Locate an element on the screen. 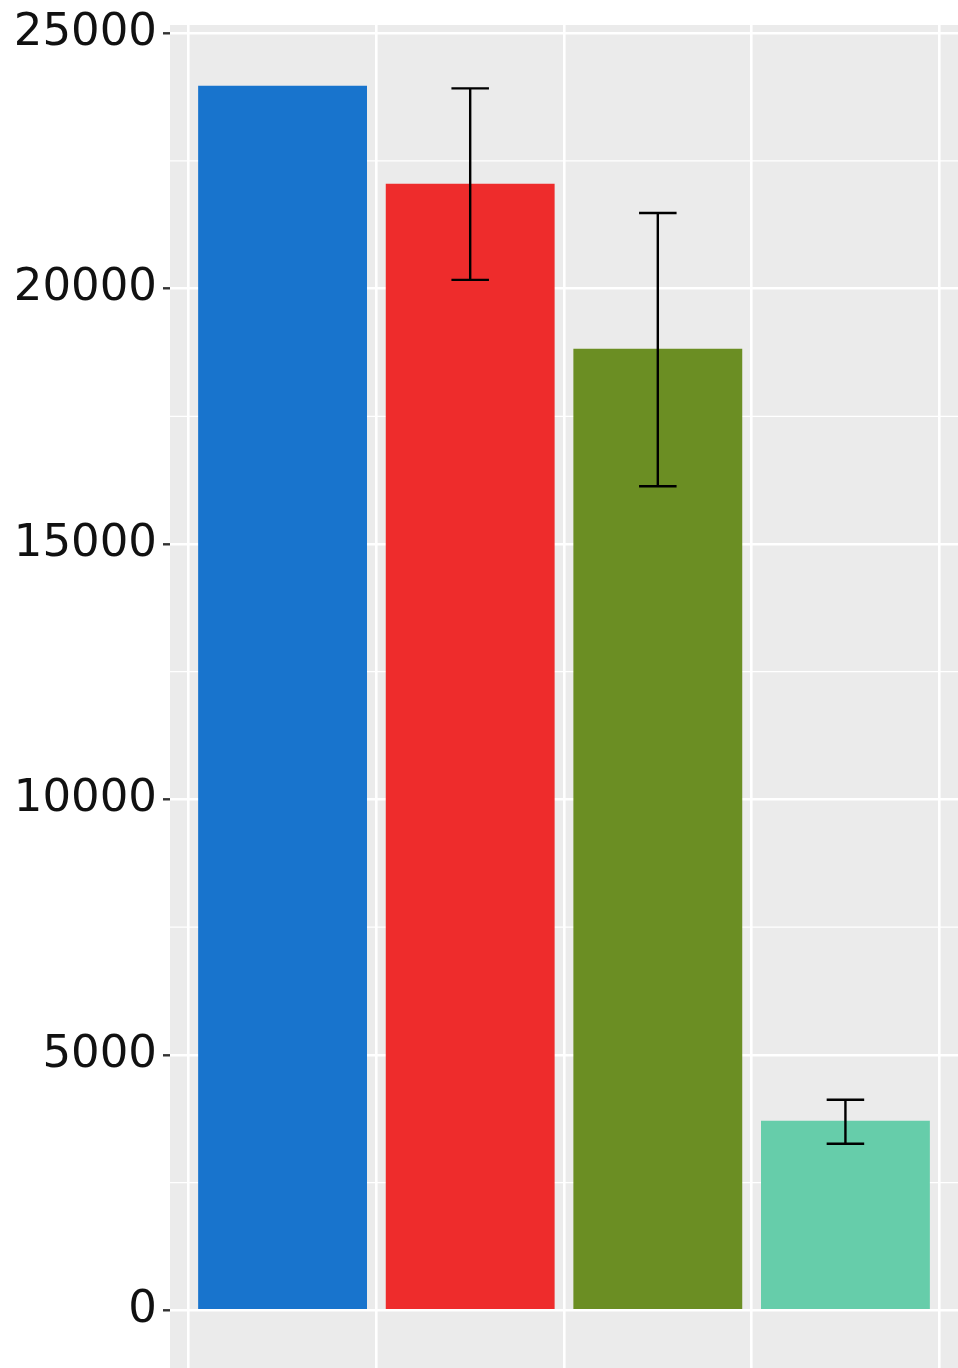 This screenshot has width=958, height=1368. y-tick-label: 5000 is located at coordinates (99, 1051).